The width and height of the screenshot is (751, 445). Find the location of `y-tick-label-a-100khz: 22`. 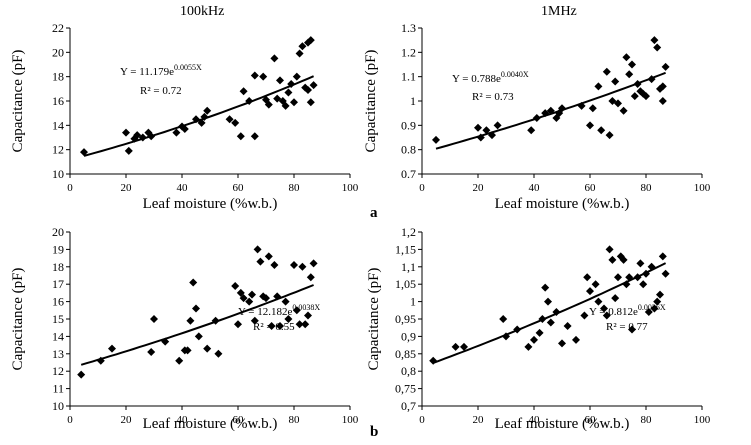

y-tick-label-a-100khz: 22 is located at coordinates (58, 28).